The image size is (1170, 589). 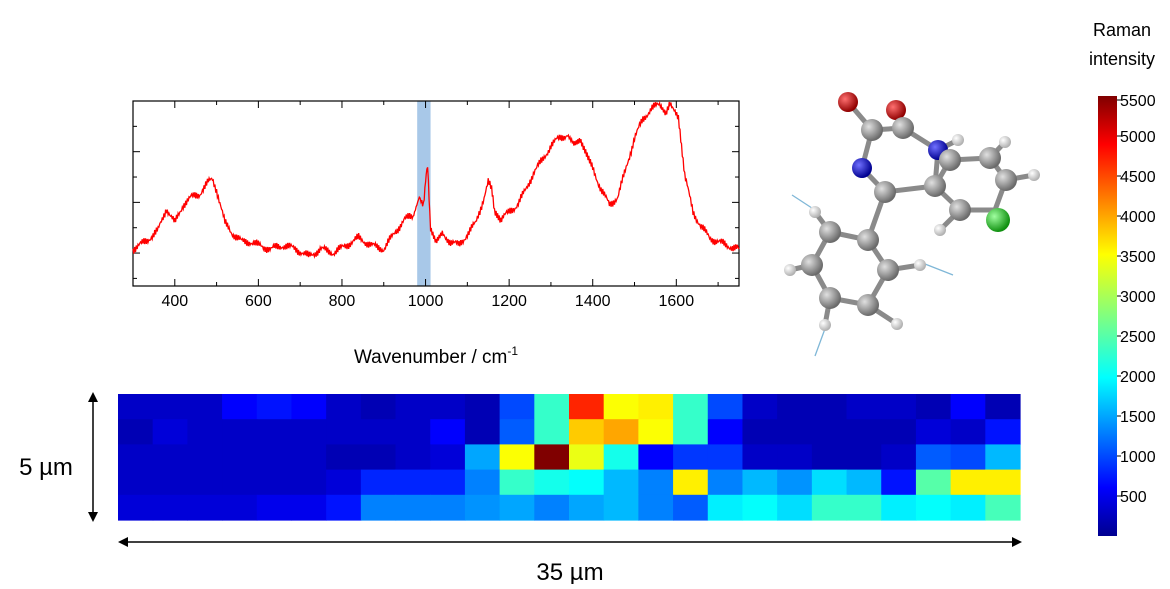 I want to click on molecule-ball-and-stick, so click(x=912, y=224).